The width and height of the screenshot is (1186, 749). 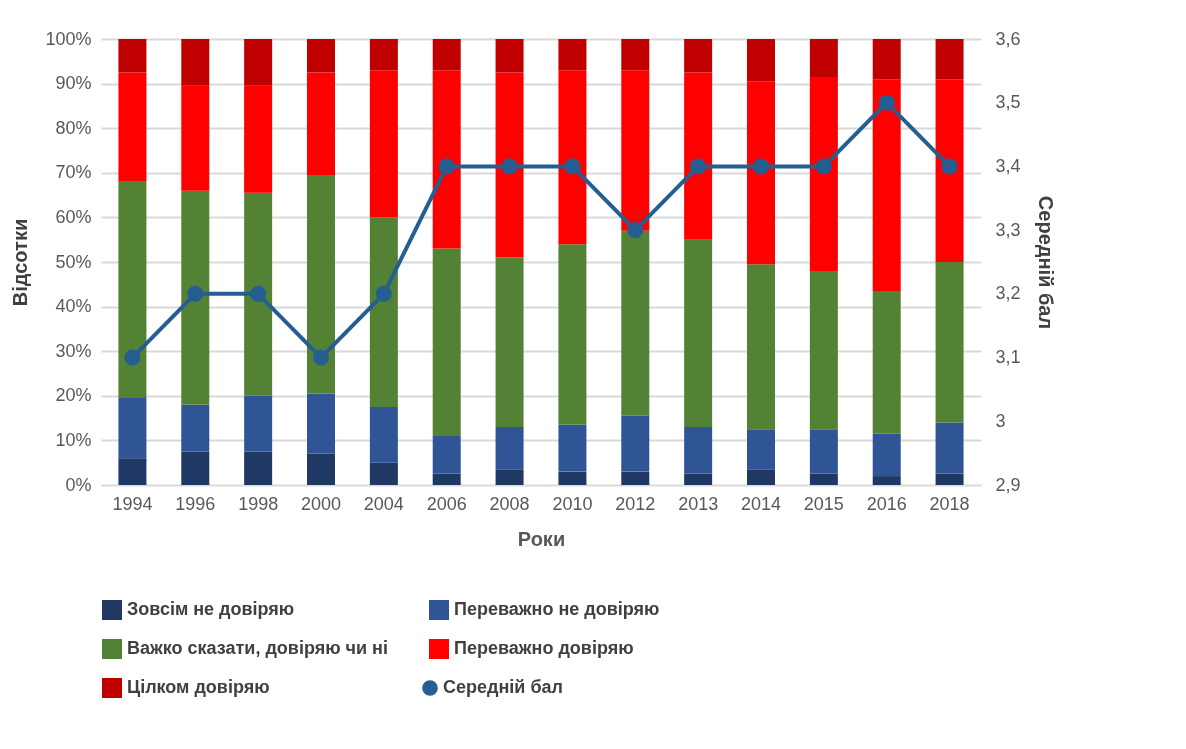 What do you see at coordinates (73, 127) in the screenshot?
I see `y-tick-label: 80%` at bounding box center [73, 127].